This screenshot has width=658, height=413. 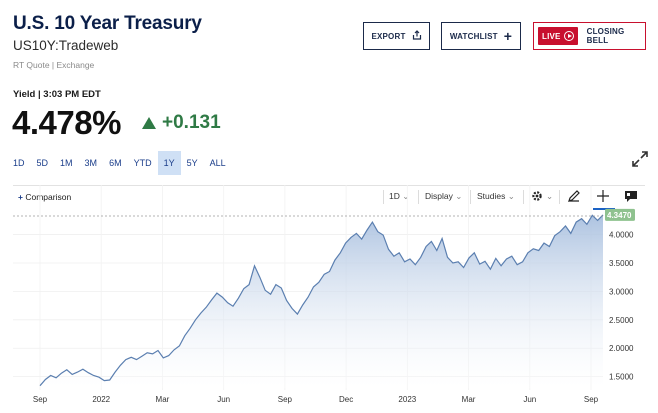 What do you see at coordinates (316, 399) in the screenshot?
I see `x-axis: Sep 2022 Mar Jun Sep Dec 2023 Mar Jun Sep` at bounding box center [316, 399].